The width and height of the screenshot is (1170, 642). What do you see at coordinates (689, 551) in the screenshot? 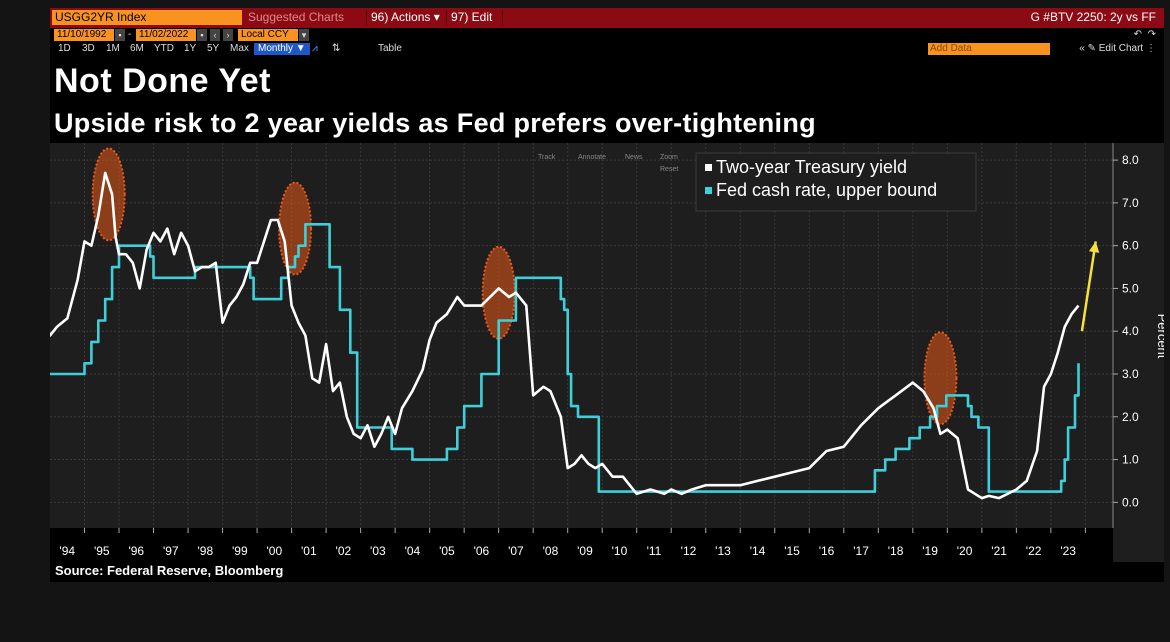
I see `x-tick-label: '12` at bounding box center [689, 551].